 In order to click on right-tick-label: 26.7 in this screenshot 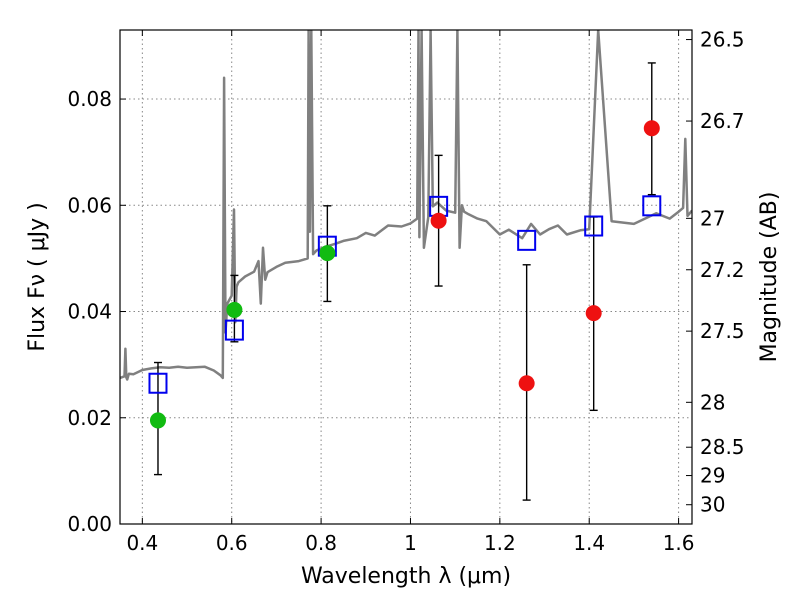, I will do `click(722, 121)`.